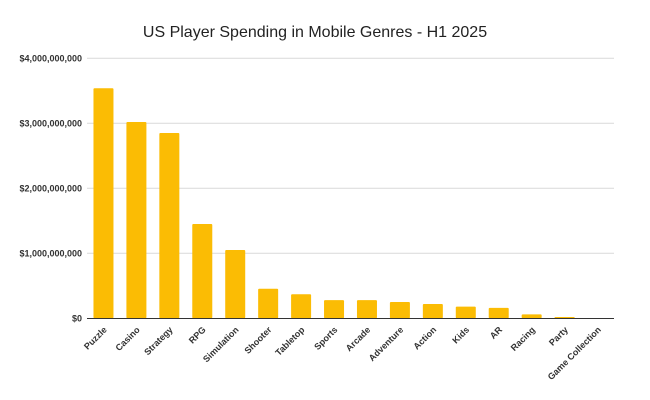  What do you see at coordinates (523, 339) in the screenshot?
I see `x-tick-label: Racing` at bounding box center [523, 339].